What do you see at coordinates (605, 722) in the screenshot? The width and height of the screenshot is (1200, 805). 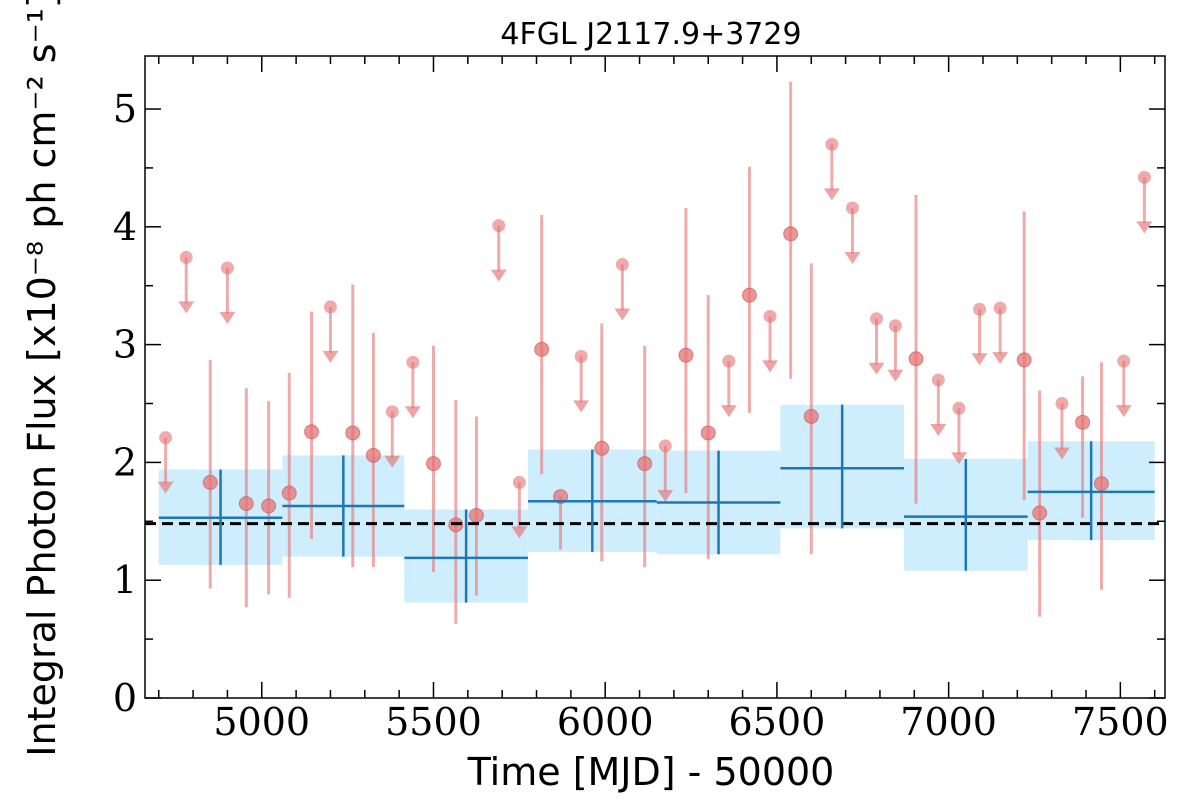 I see `x-tick-label: 6000` at bounding box center [605, 722].